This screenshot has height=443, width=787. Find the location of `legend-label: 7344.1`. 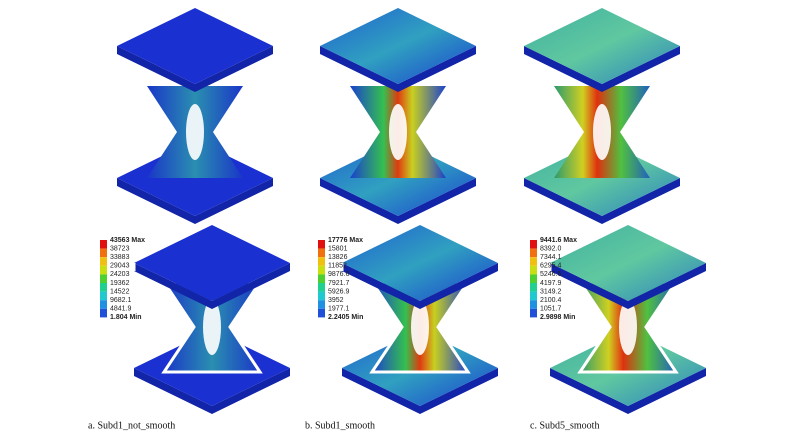

legend-label: 7344.1 is located at coordinates (551, 257).